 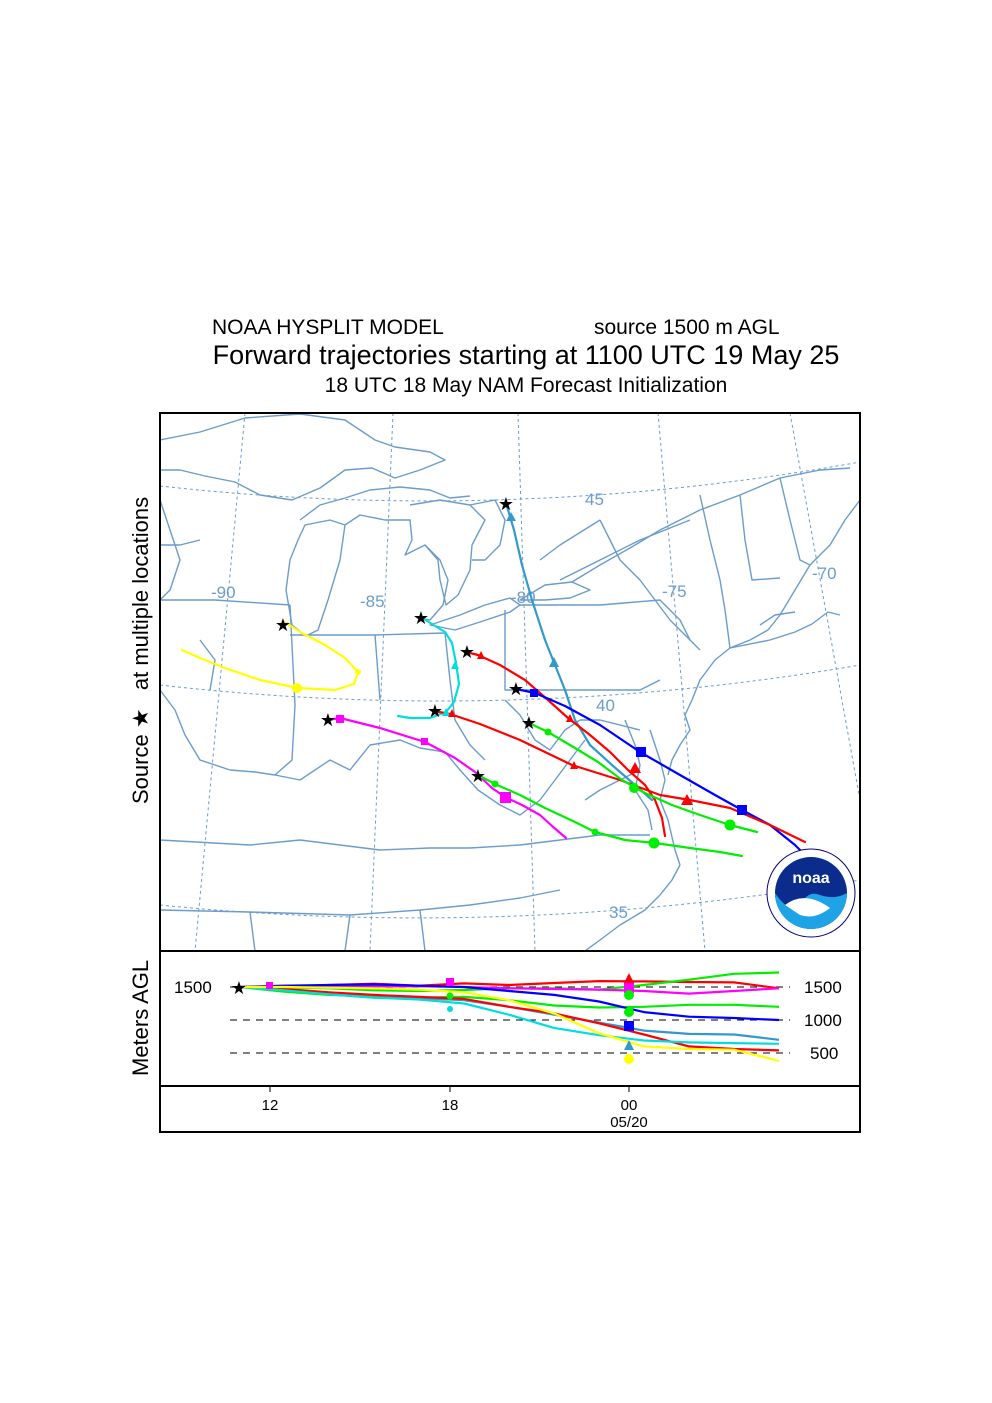 I want to click on height-source-star: ★, so click(x=239, y=988).